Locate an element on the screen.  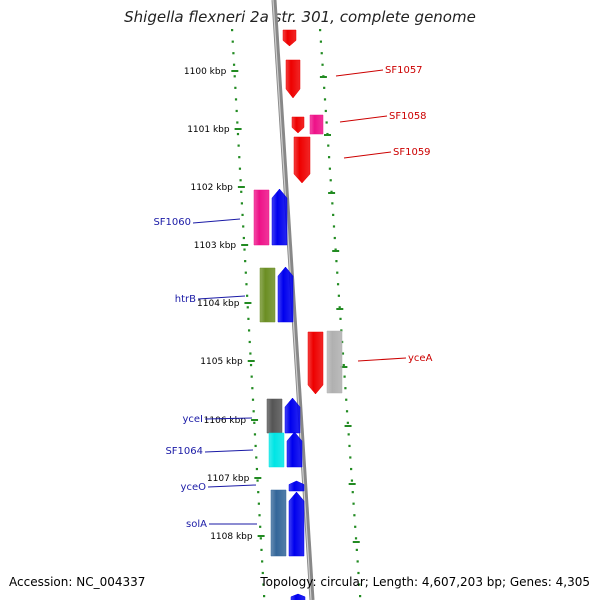
gene-yceI is located at coordinates (274, 416).